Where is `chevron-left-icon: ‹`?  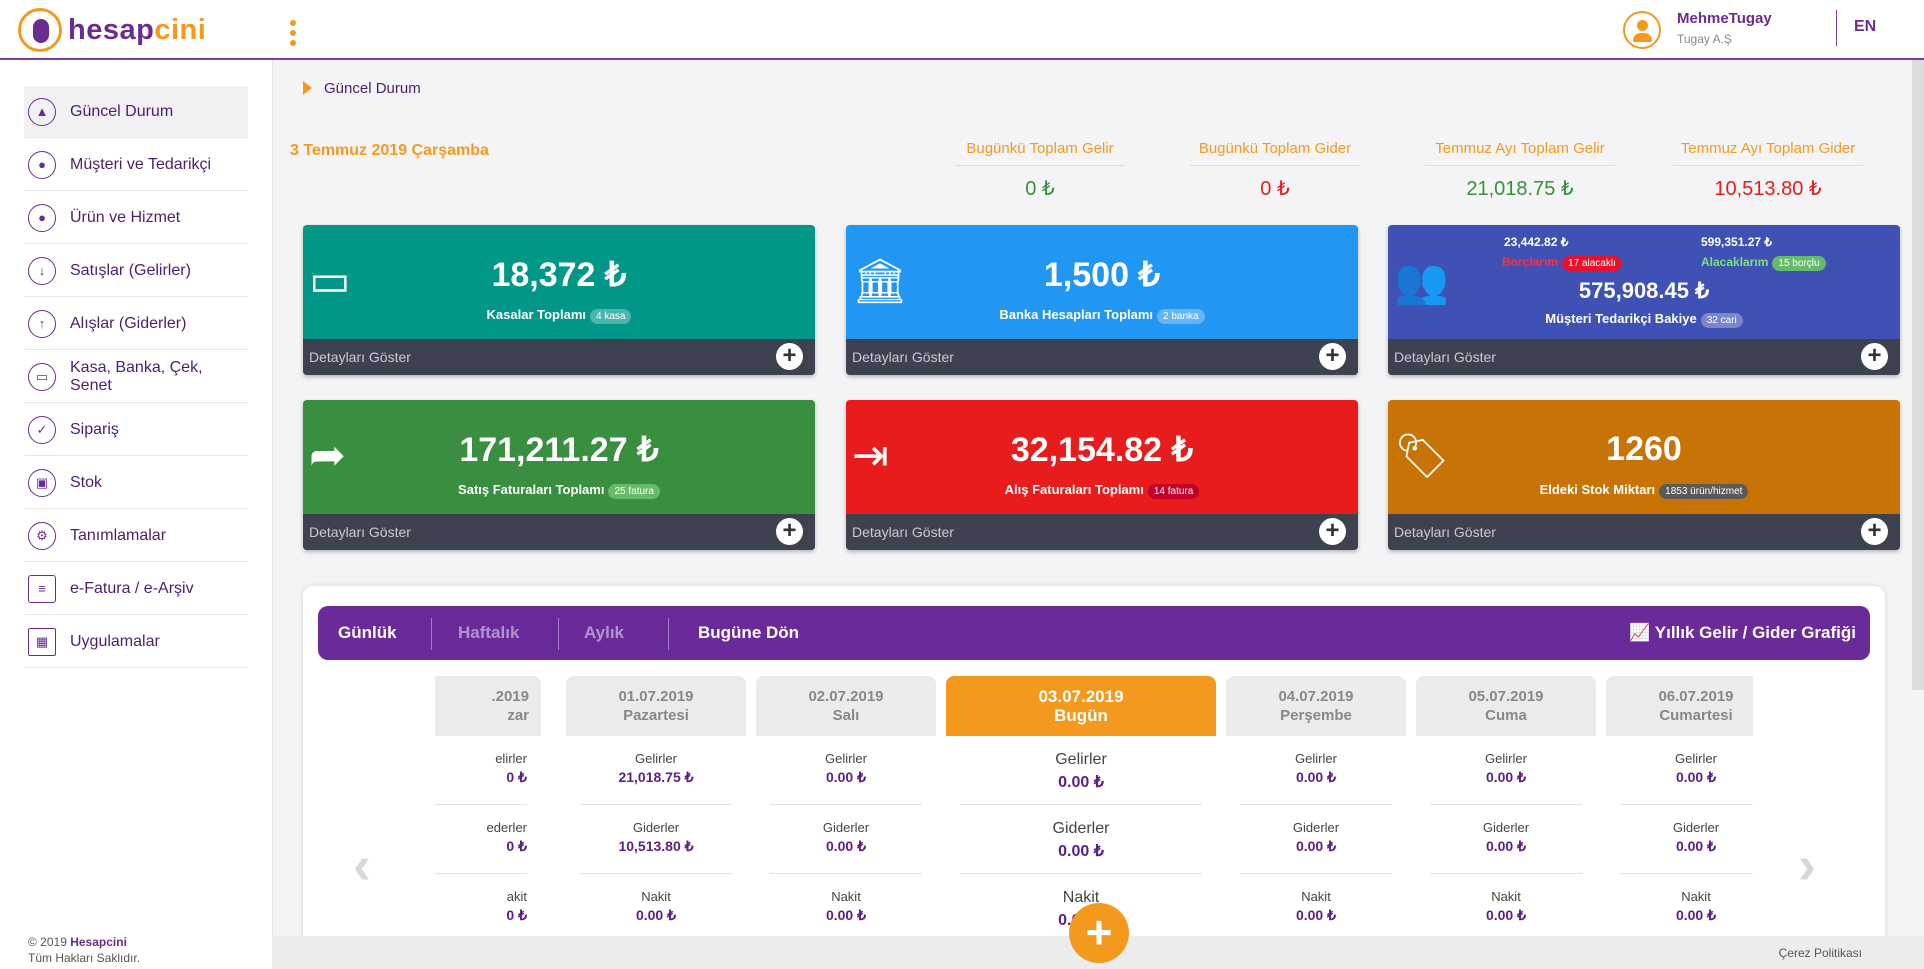
chevron-left-icon: ‹ is located at coordinates (362, 865).